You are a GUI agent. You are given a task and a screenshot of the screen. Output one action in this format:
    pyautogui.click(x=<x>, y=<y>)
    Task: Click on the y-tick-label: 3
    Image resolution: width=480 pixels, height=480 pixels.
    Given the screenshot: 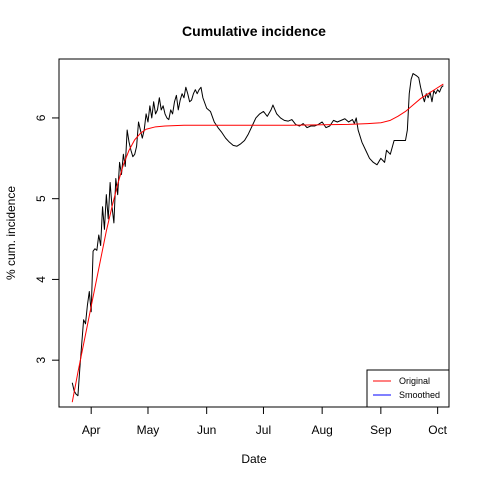 What is the action you would take?
    pyautogui.click(x=41, y=360)
    